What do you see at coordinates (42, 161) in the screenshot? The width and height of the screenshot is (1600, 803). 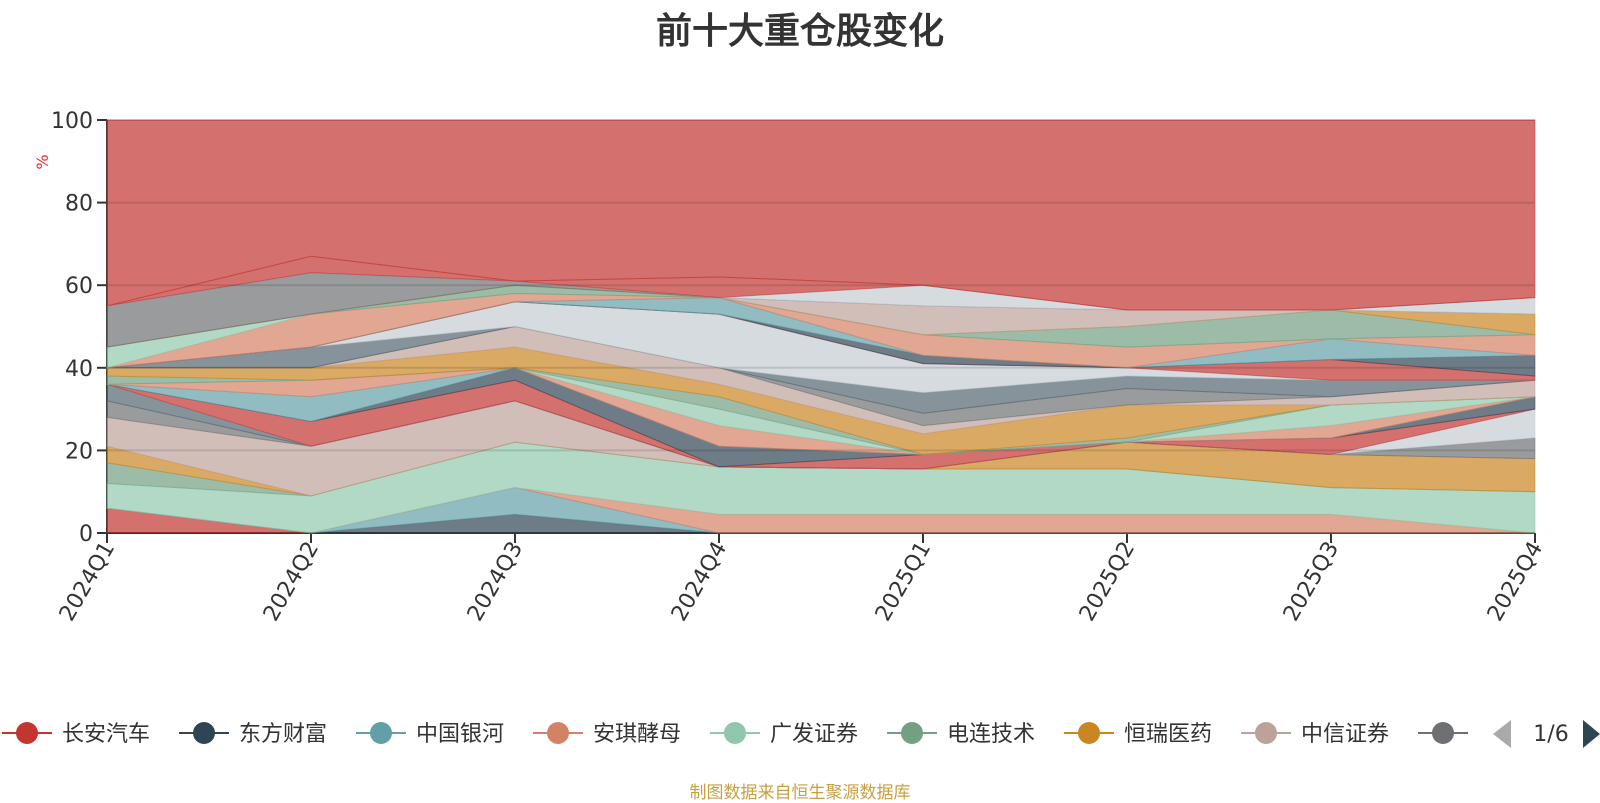 I see `y-axis-label: %` at bounding box center [42, 161].